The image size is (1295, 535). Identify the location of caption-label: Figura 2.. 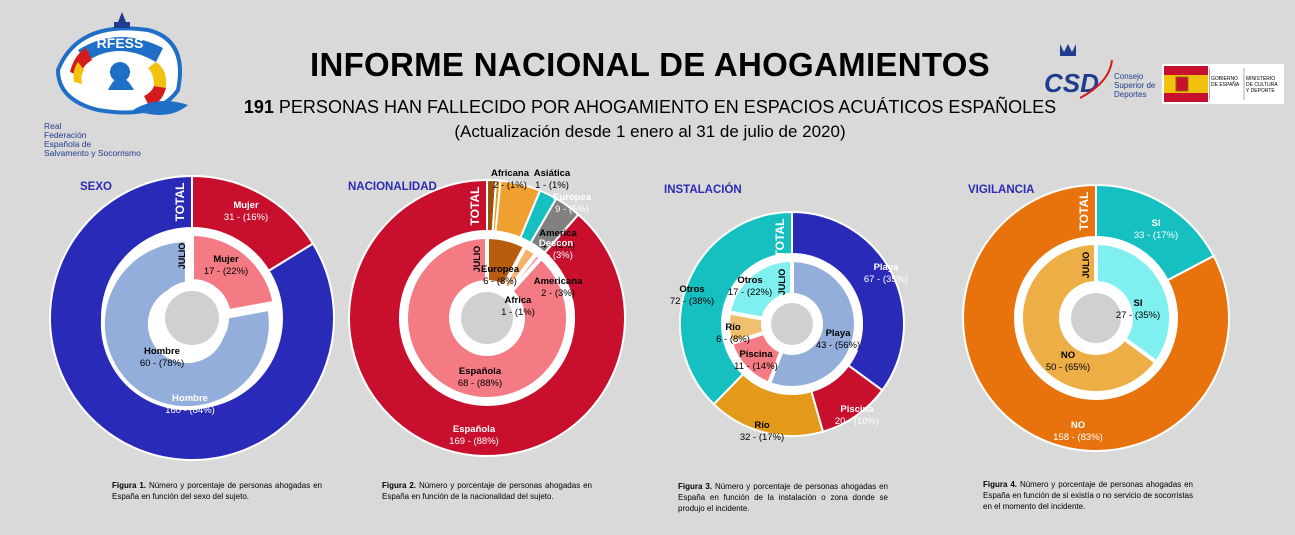
(399, 485).